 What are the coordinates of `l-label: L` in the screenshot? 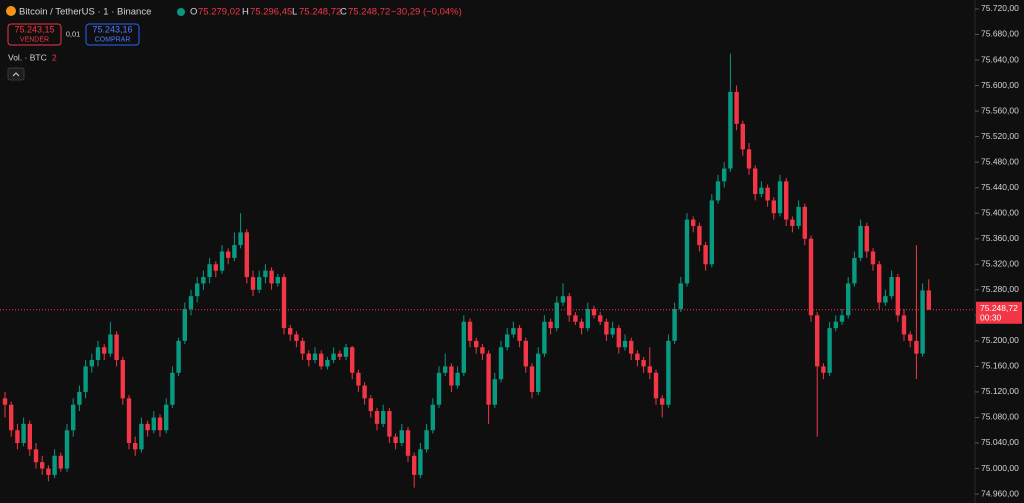 It's located at (294, 12).